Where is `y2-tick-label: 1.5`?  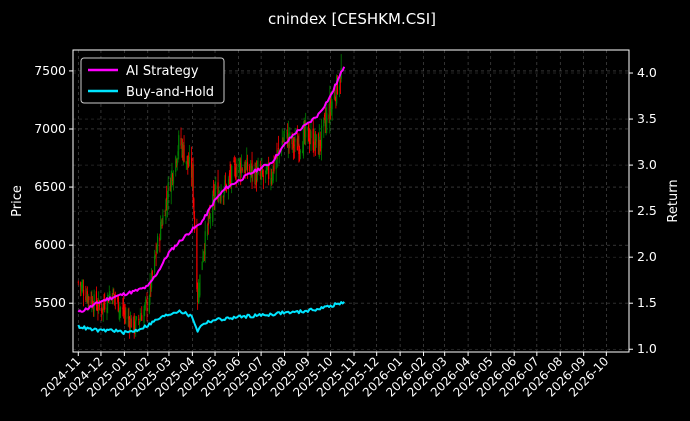 y2-tick-label: 1.5 is located at coordinates (647, 302).